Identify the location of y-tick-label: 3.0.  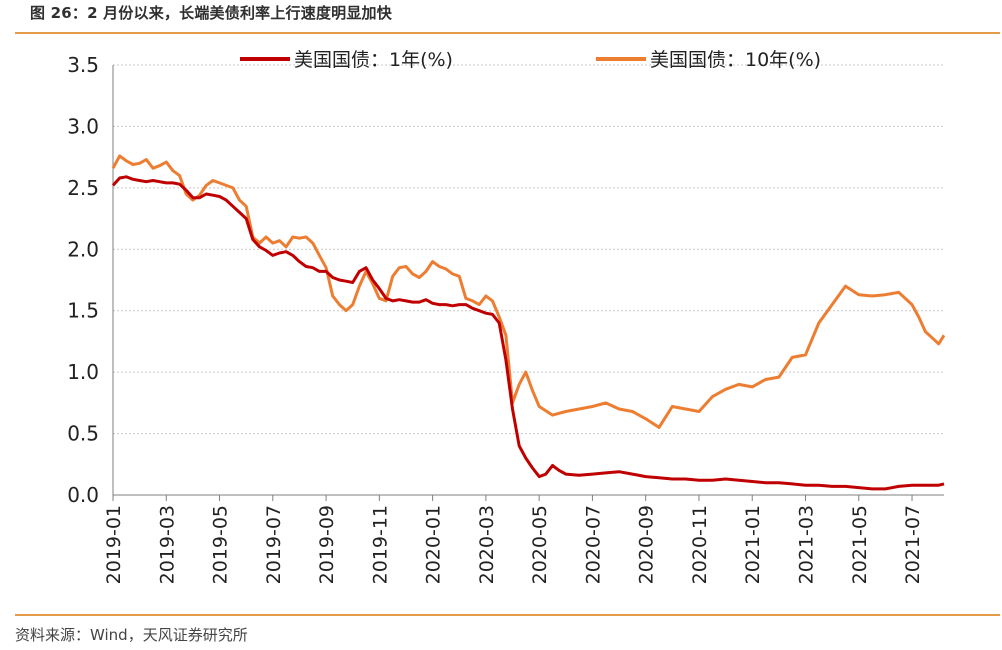
(83, 126).